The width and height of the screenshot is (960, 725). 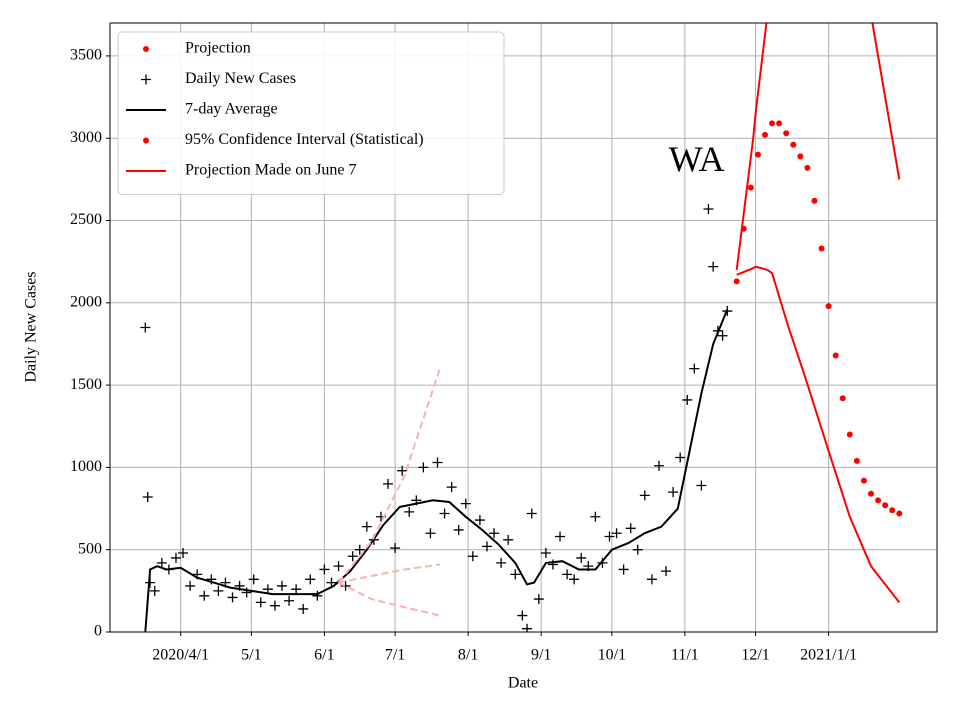 What do you see at coordinates (468, 655) in the screenshot?
I see `x-tick-label: 8/1` at bounding box center [468, 655].